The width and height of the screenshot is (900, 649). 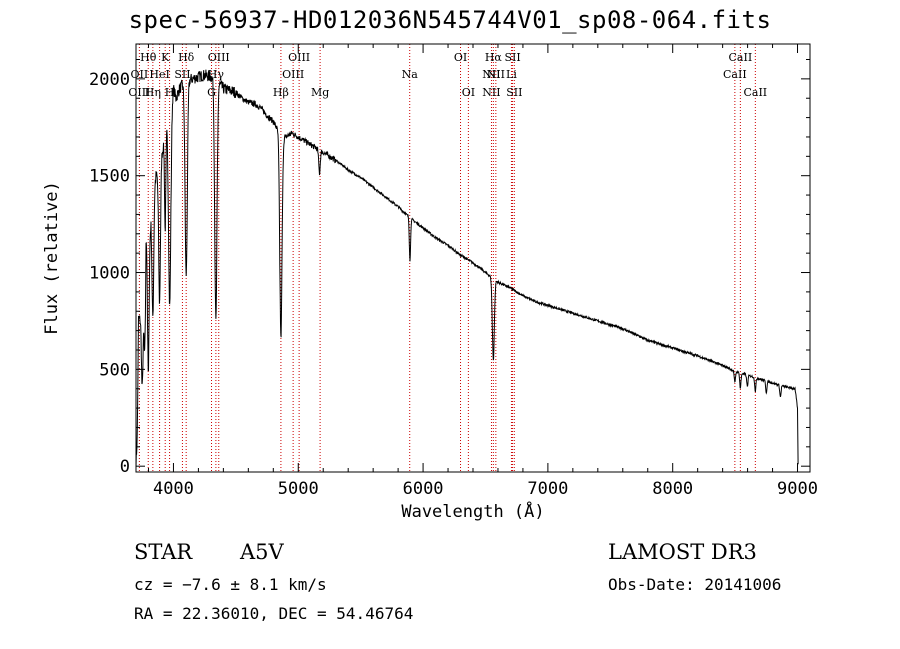 What do you see at coordinates (163, 552) in the screenshot?
I see `object-type: STAR` at bounding box center [163, 552].